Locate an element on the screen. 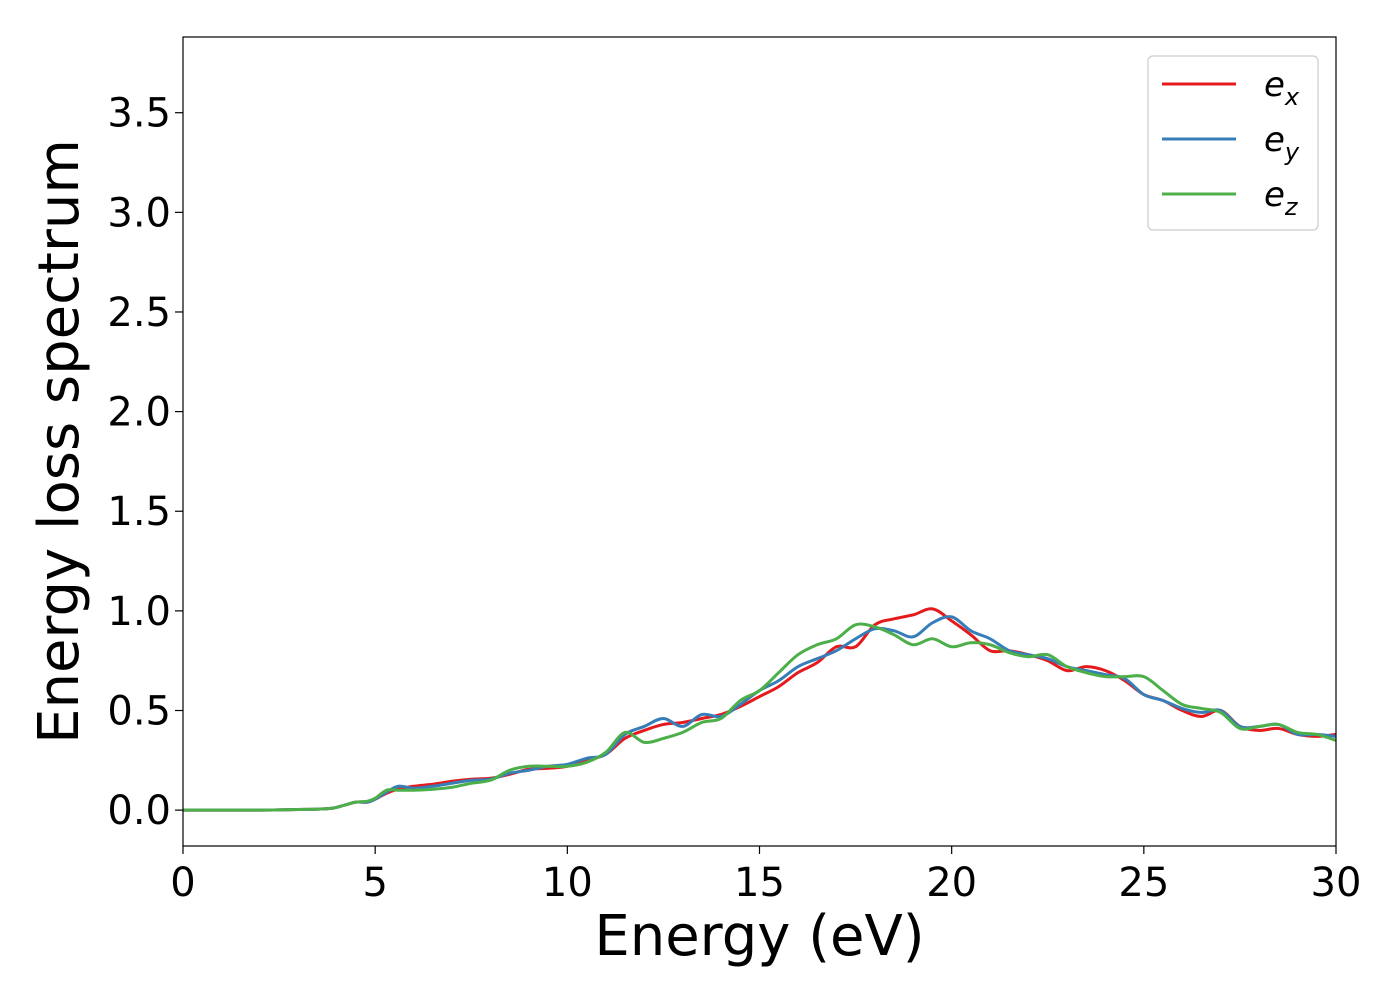 This screenshot has height=1000, width=1400. y-tick-label: 2.0 is located at coordinates (139, 413).